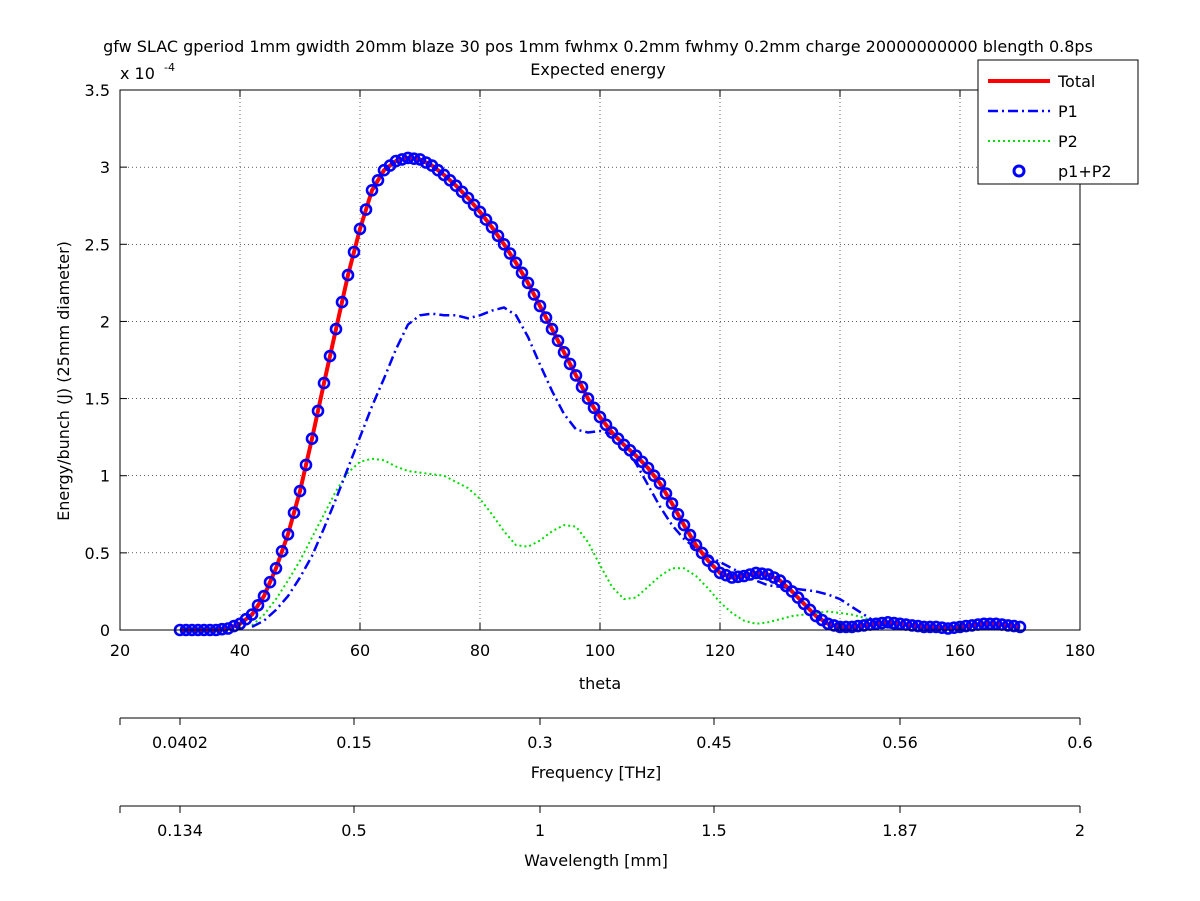  I want to click on y-exponent-base: x 10, so click(137, 73).